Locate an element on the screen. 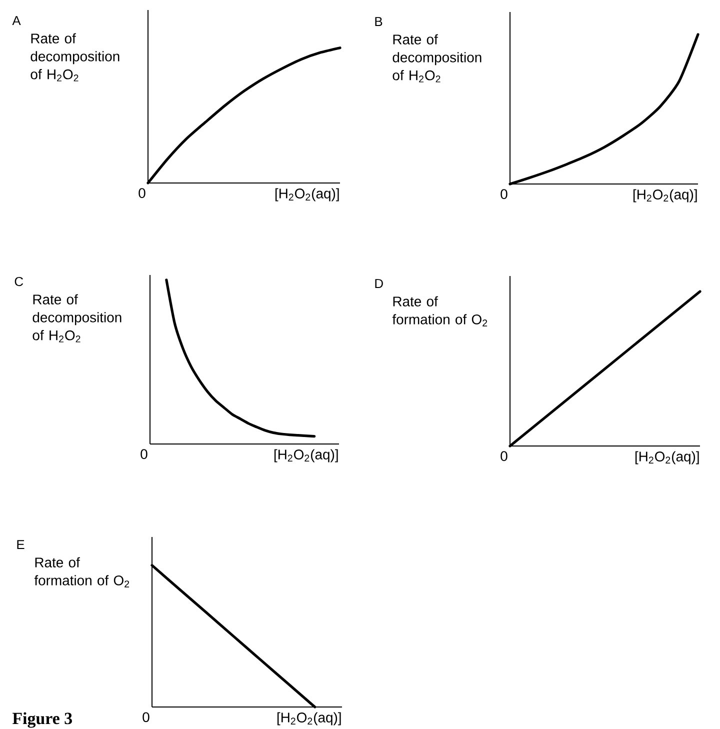  text: D is located at coordinates (379, 283).